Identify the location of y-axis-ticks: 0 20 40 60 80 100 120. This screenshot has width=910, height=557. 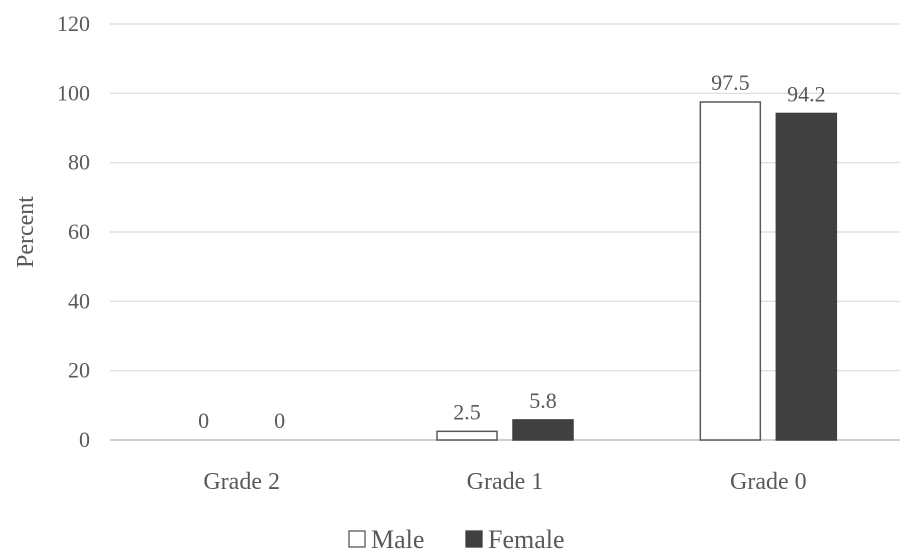
(73, 231).